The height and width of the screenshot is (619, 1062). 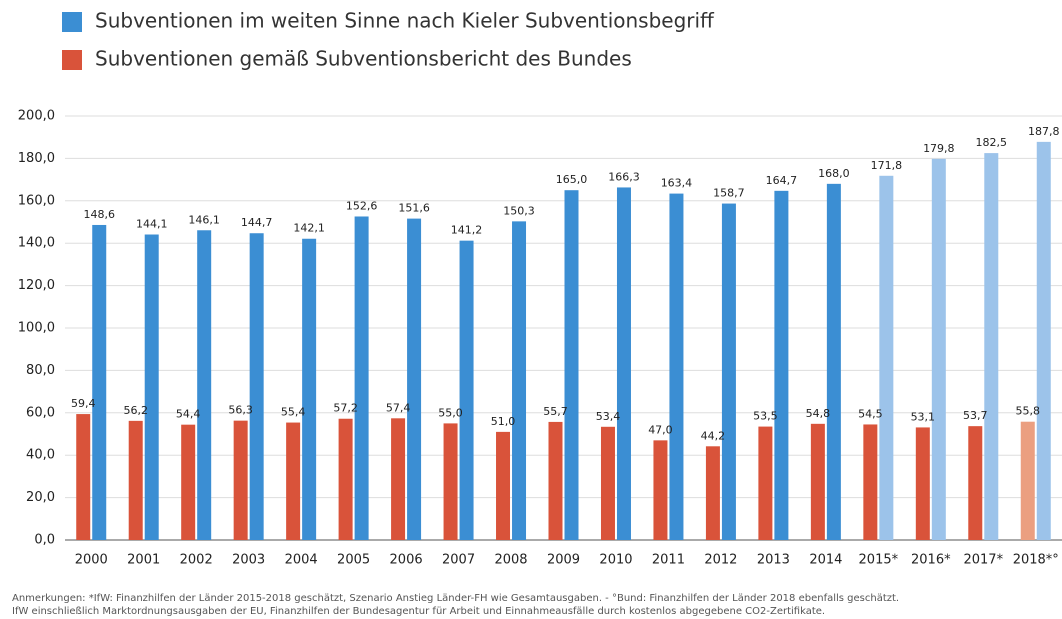 What do you see at coordinates (458, 560) in the screenshot?
I see `x-tick-label: 2007` at bounding box center [458, 560].